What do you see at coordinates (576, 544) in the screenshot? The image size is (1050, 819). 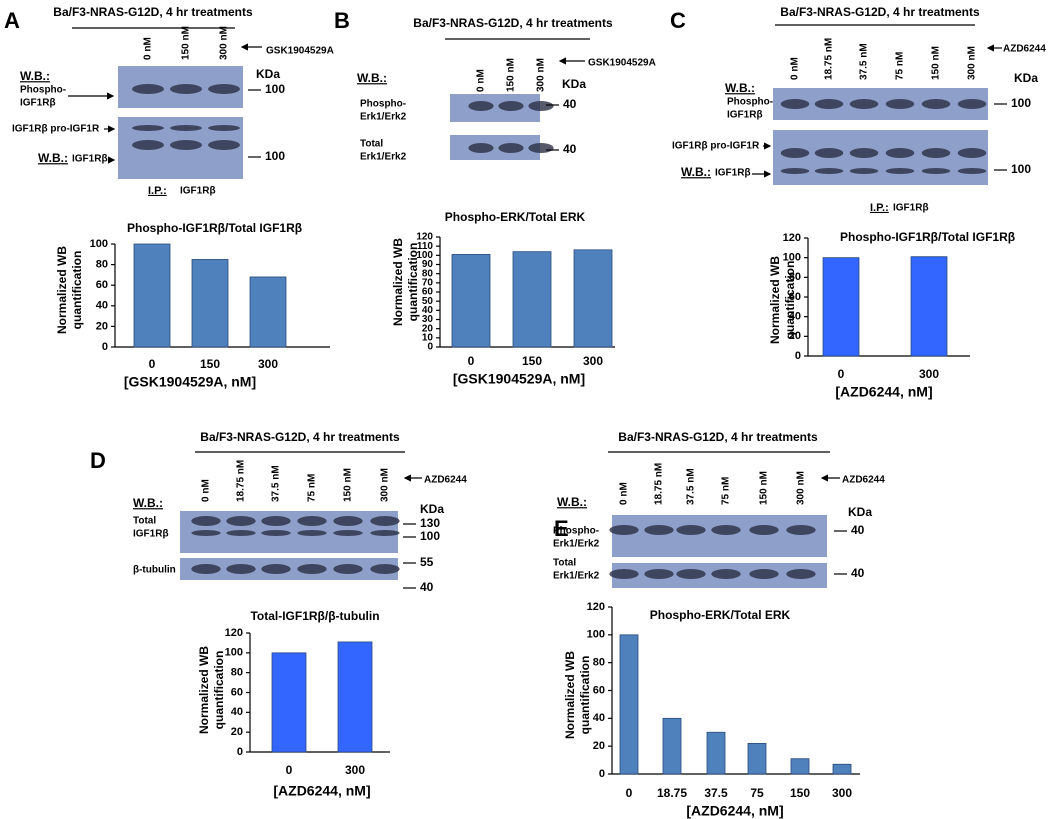 I see `blot-label: Erk1/Erk2` at bounding box center [576, 544].